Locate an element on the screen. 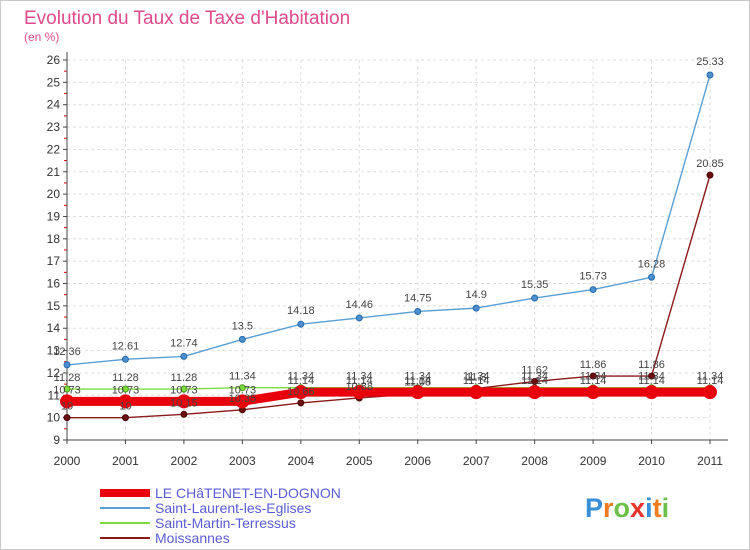 Image resolution: width=750 pixels, height=550 pixels. logo-letter: x is located at coordinates (637, 508).